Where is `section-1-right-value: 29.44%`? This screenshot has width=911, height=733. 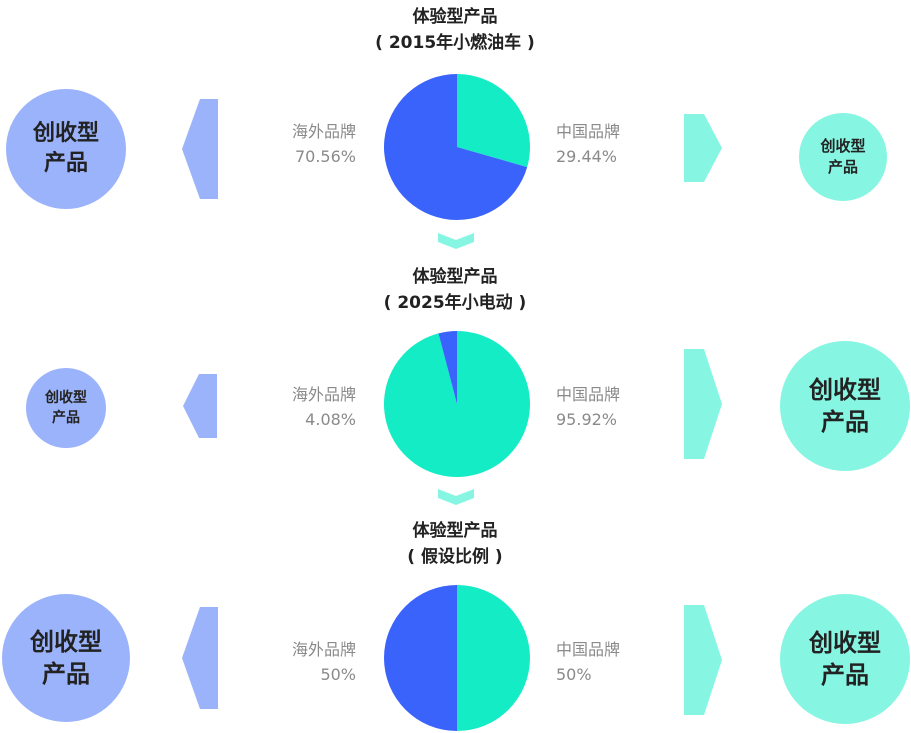
section-1-right-value: 29.44% is located at coordinates (587, 156).